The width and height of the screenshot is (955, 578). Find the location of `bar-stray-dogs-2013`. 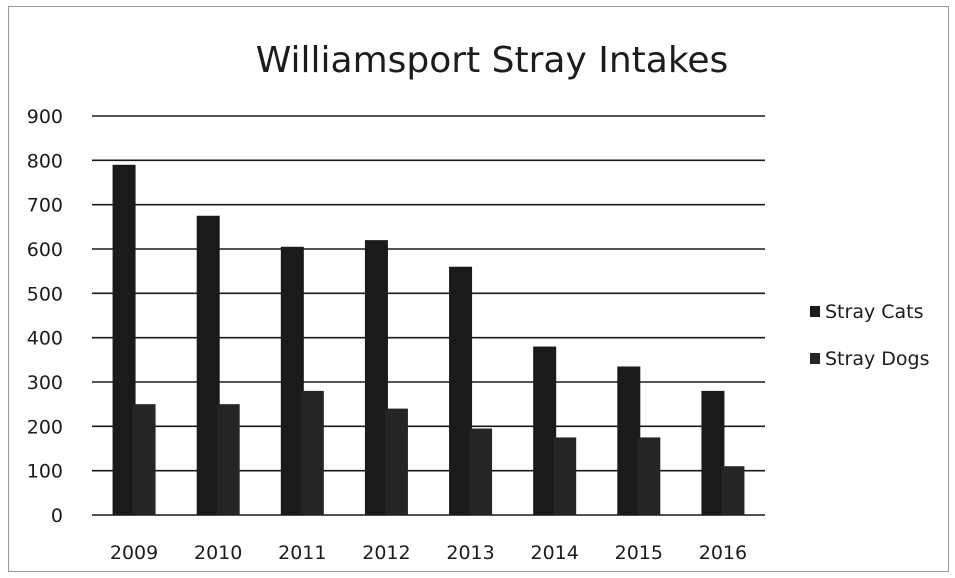

bar-stray-dogs-2013 is located at coordinates (481, 471).